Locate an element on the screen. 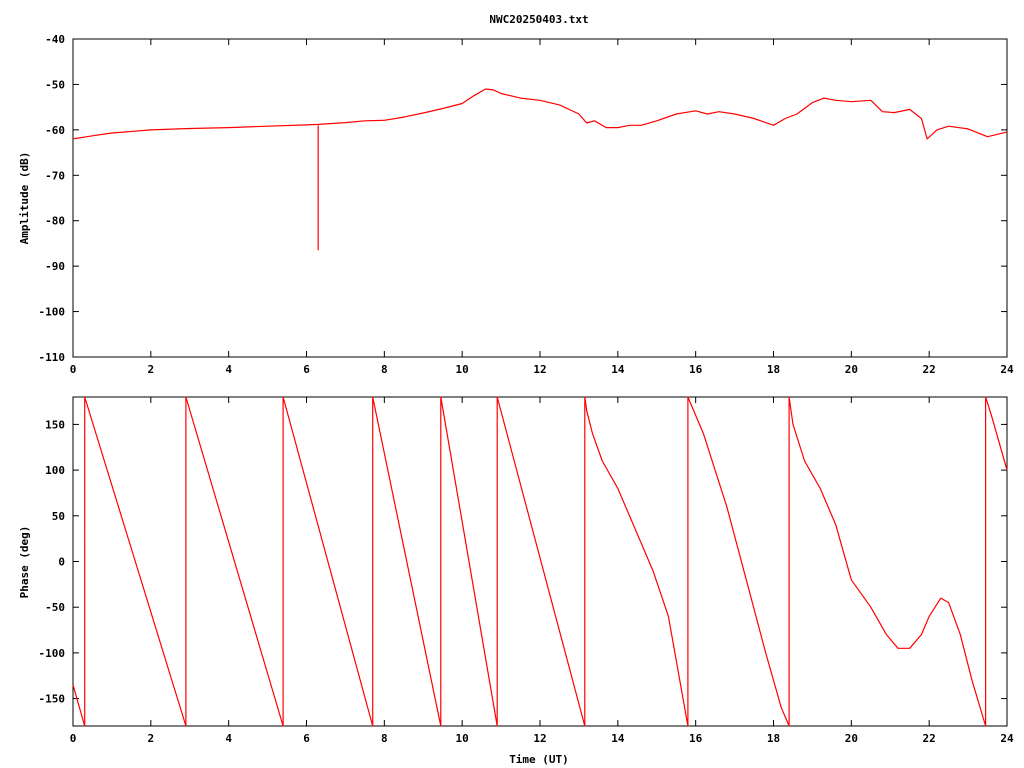  amplitude-series-line is located at coordinates (540, 114).